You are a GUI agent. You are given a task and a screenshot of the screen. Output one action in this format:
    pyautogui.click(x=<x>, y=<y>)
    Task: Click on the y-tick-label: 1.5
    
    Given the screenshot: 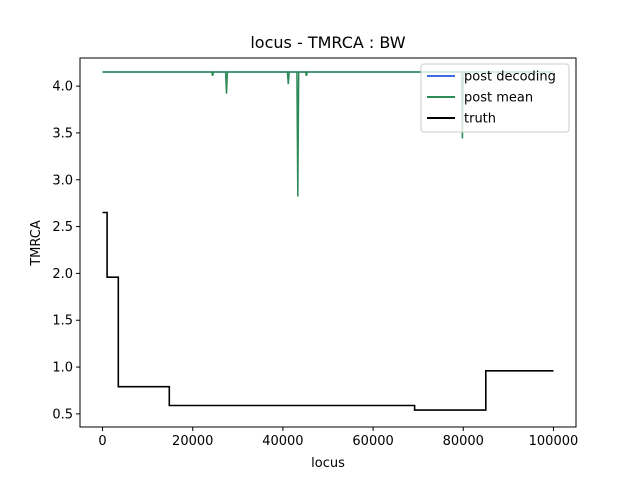 What is the action you would take?
    pyautogui.click(x=62, y=321)
    